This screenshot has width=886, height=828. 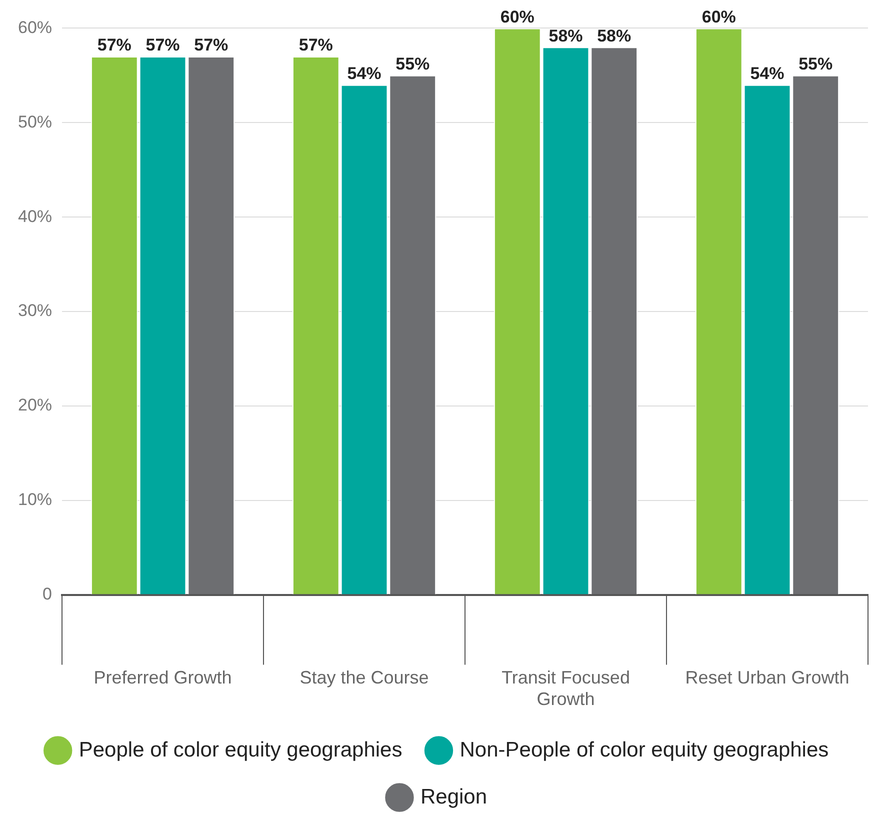 What do you see at coordinates (163, 678) in the screenshot?
I see `x-tick-label: Preferred Growth` at bounding box center [163, 678].